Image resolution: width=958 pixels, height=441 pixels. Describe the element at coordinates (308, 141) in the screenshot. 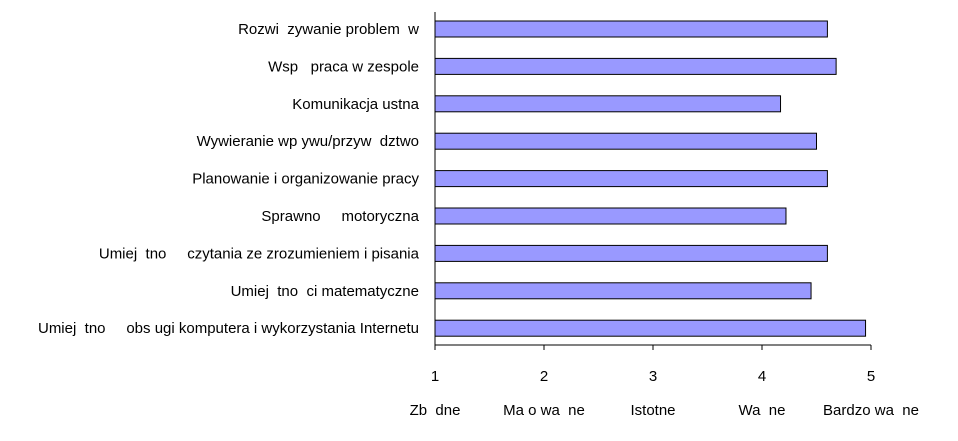

I see `category-label: Wywieranie wp ywu/przyw dztwo` at that location.